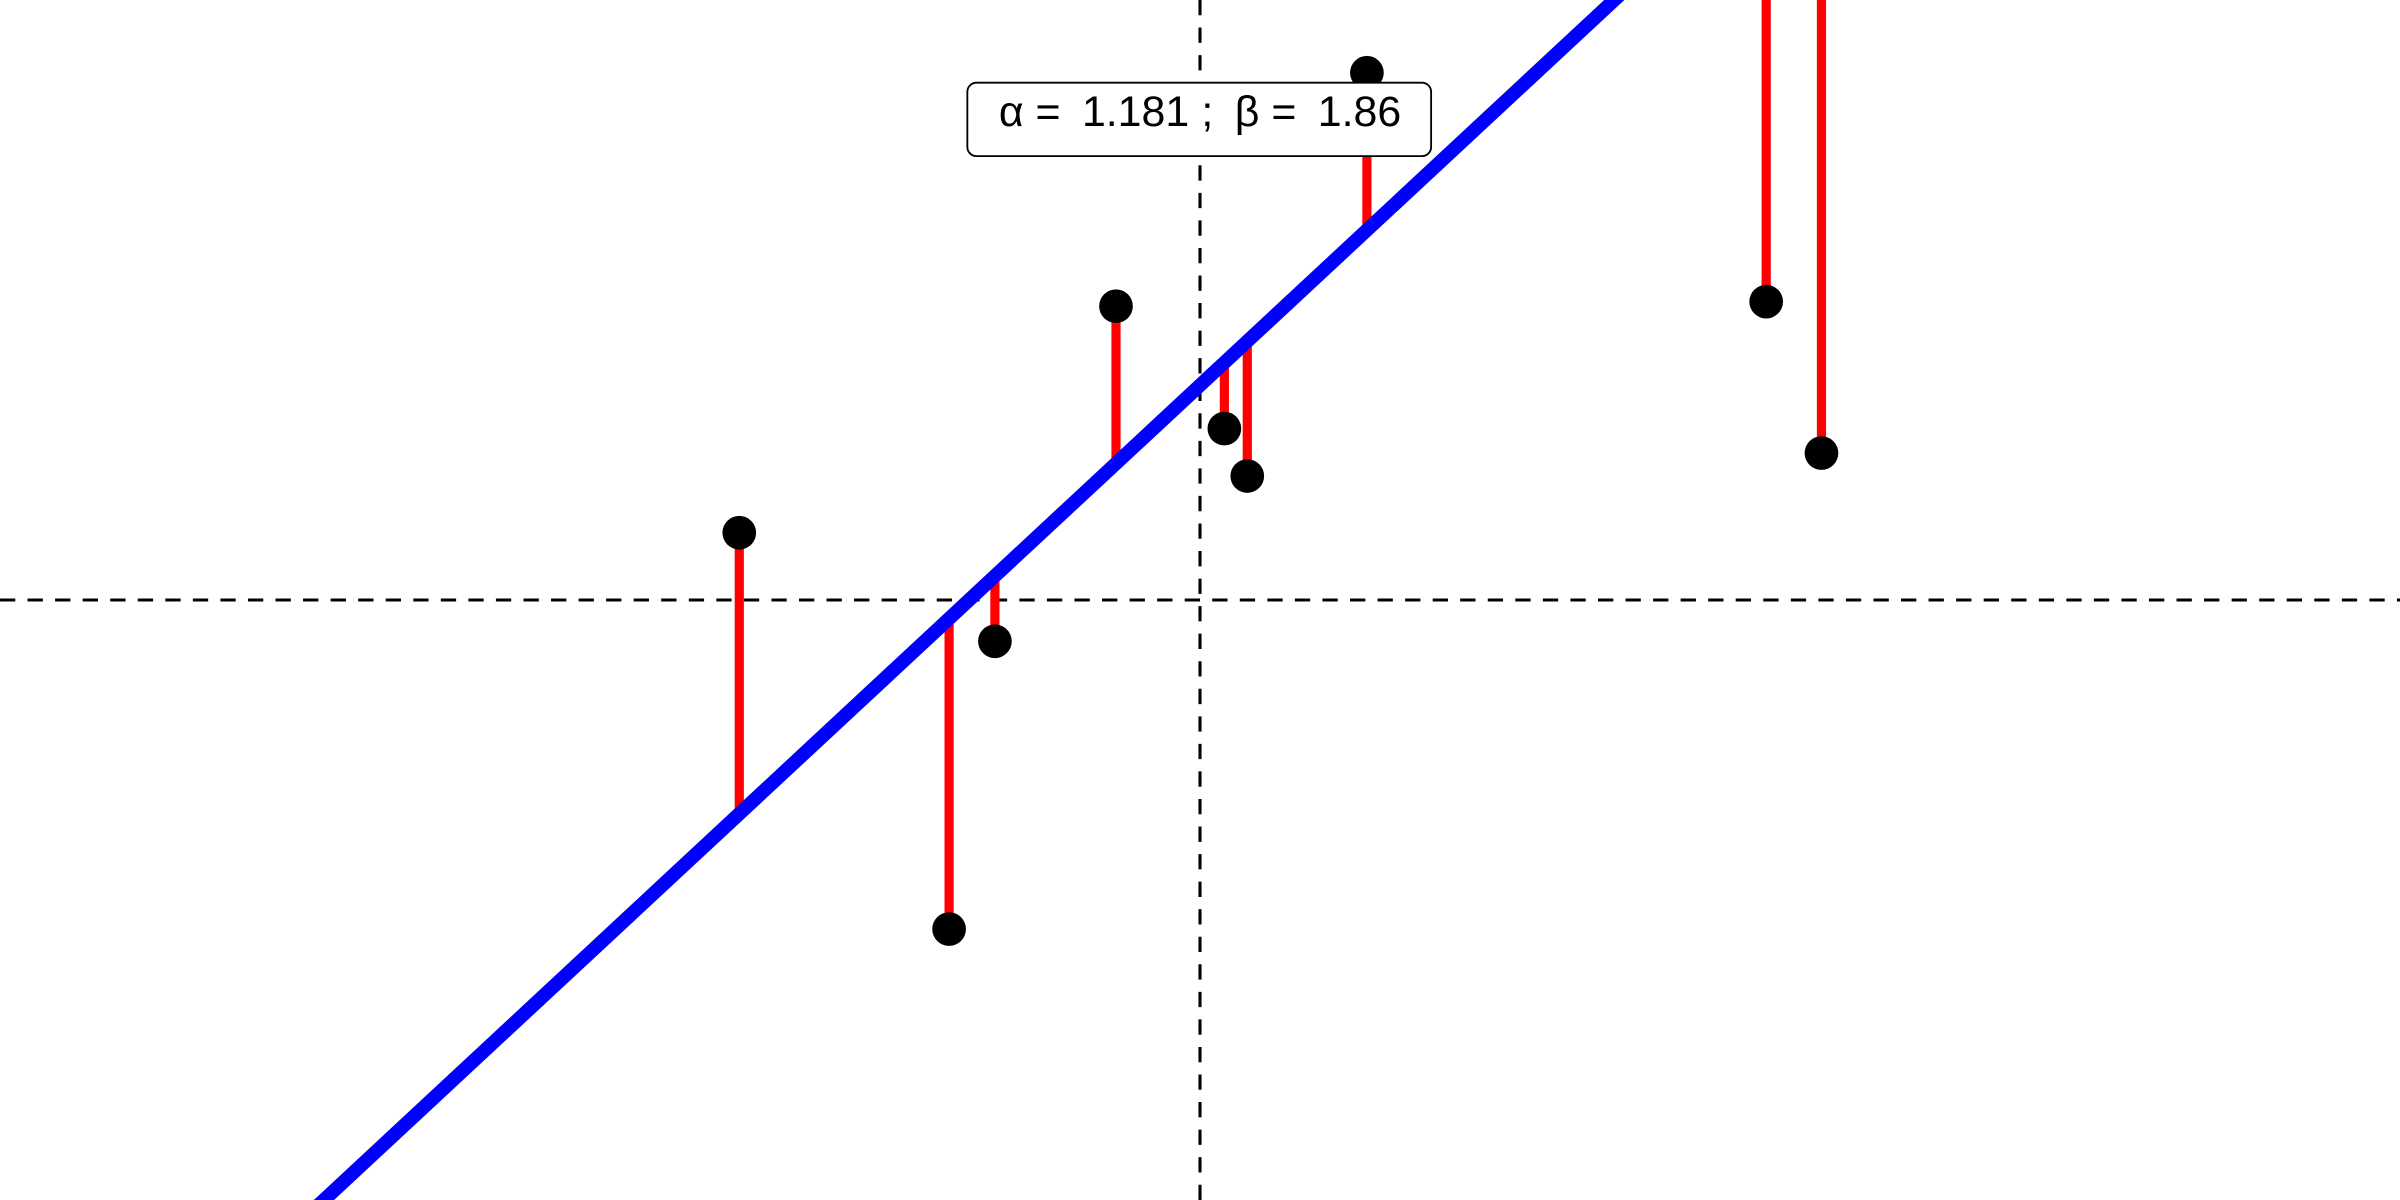 The width and height of the screenshot is (2400, 1200). What do you see at coordinates (1030, 112) in the screenshot?
I see `alpha-label: α =` at bounding box center [1030, 112].